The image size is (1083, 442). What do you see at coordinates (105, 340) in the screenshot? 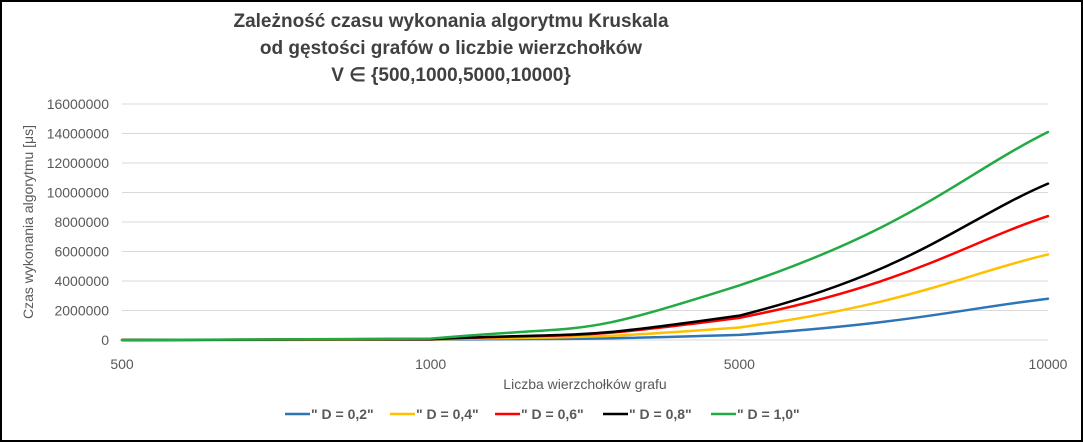
I see `y-tick-label: 0` at bounding box center [105, 340].